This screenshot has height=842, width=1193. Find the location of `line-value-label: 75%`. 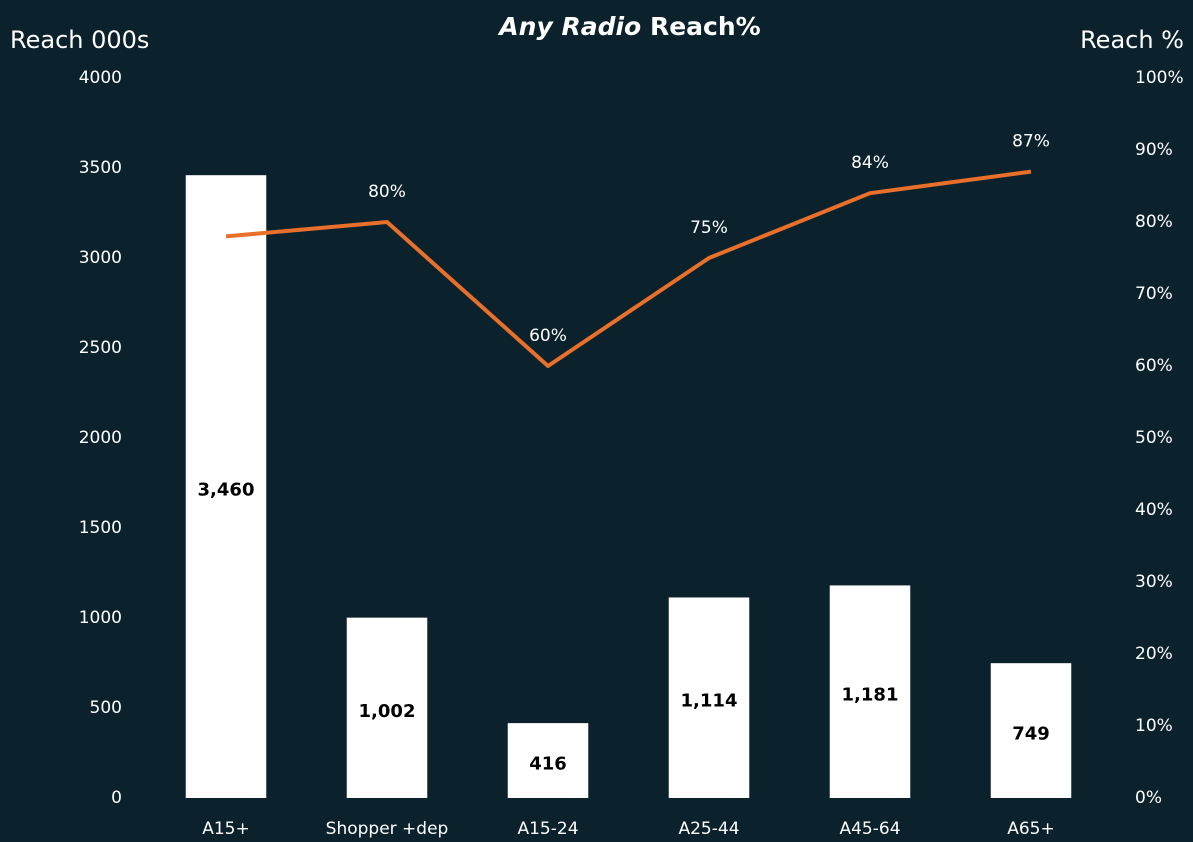

line-value-label: 75% is located at coordinates (709, 228).